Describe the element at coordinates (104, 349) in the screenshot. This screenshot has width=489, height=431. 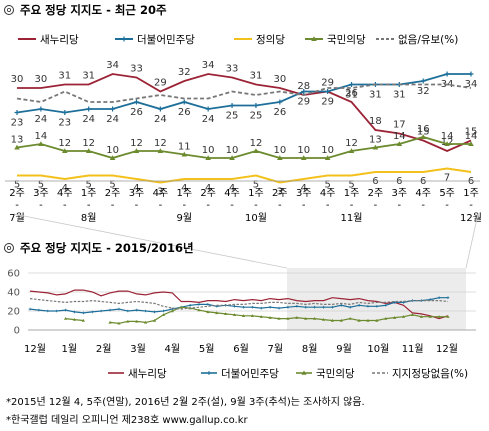
I see `x-tick-month: 2월` at that location.